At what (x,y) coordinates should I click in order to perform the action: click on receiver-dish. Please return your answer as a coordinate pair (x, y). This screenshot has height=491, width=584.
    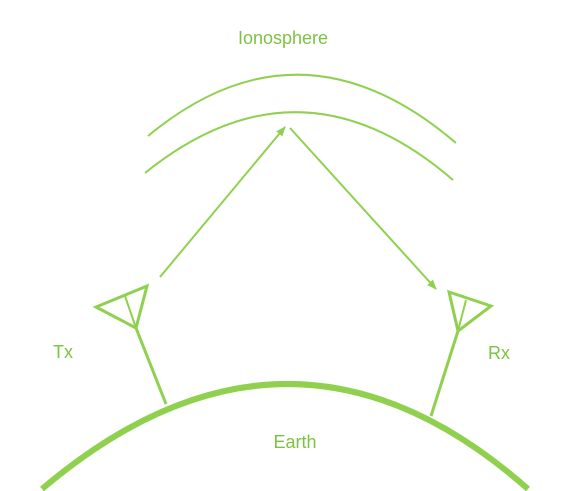
    Looking at the image, I should click on (470, 311).